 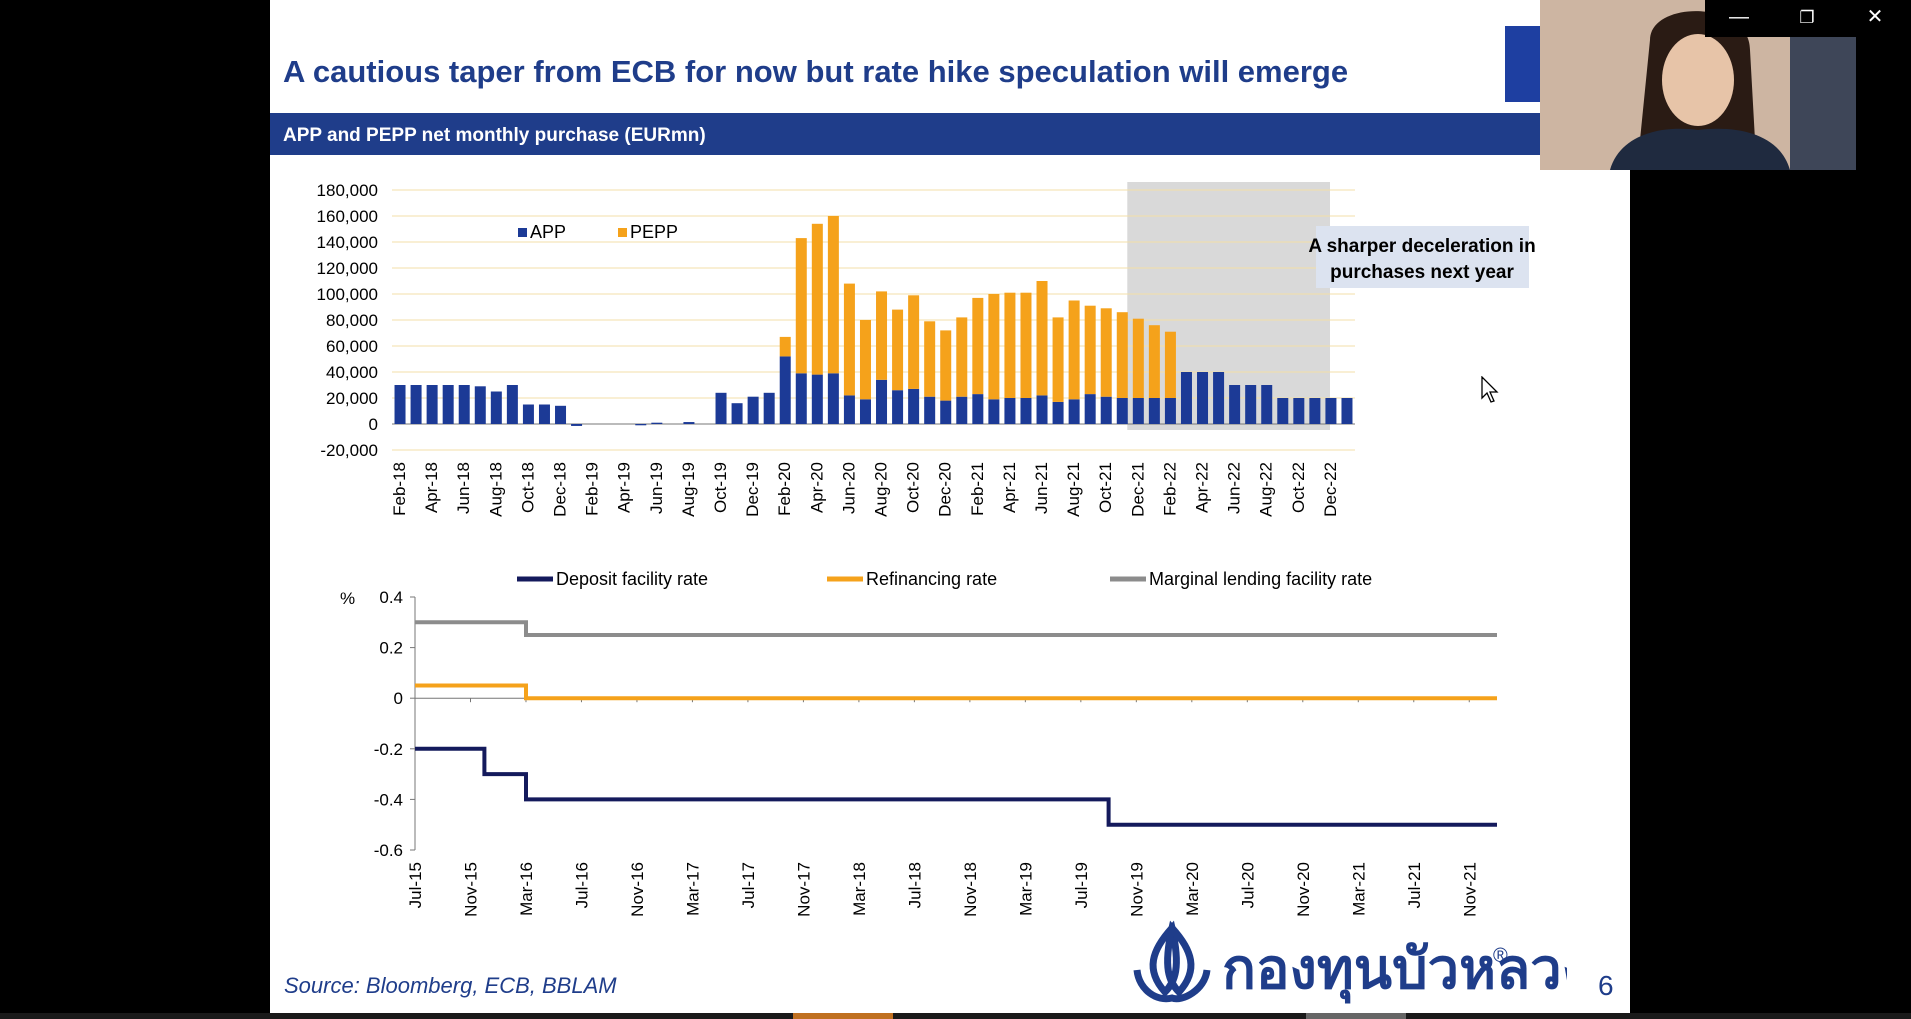 I want to click on legend-label-pepp: PEPP, so click(x=654, y=232).